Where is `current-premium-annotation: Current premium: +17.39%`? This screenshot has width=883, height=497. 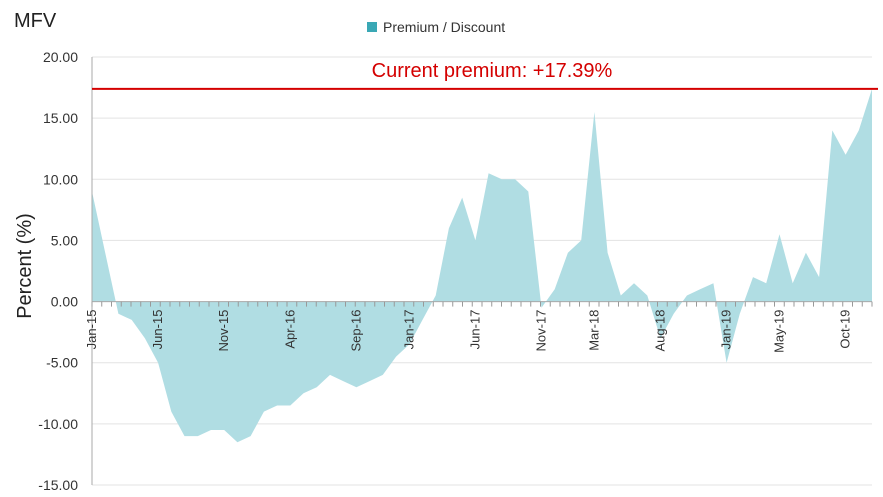
current-premium-annotation: Current premium: +17.39% is located at coordinates (492, 71).